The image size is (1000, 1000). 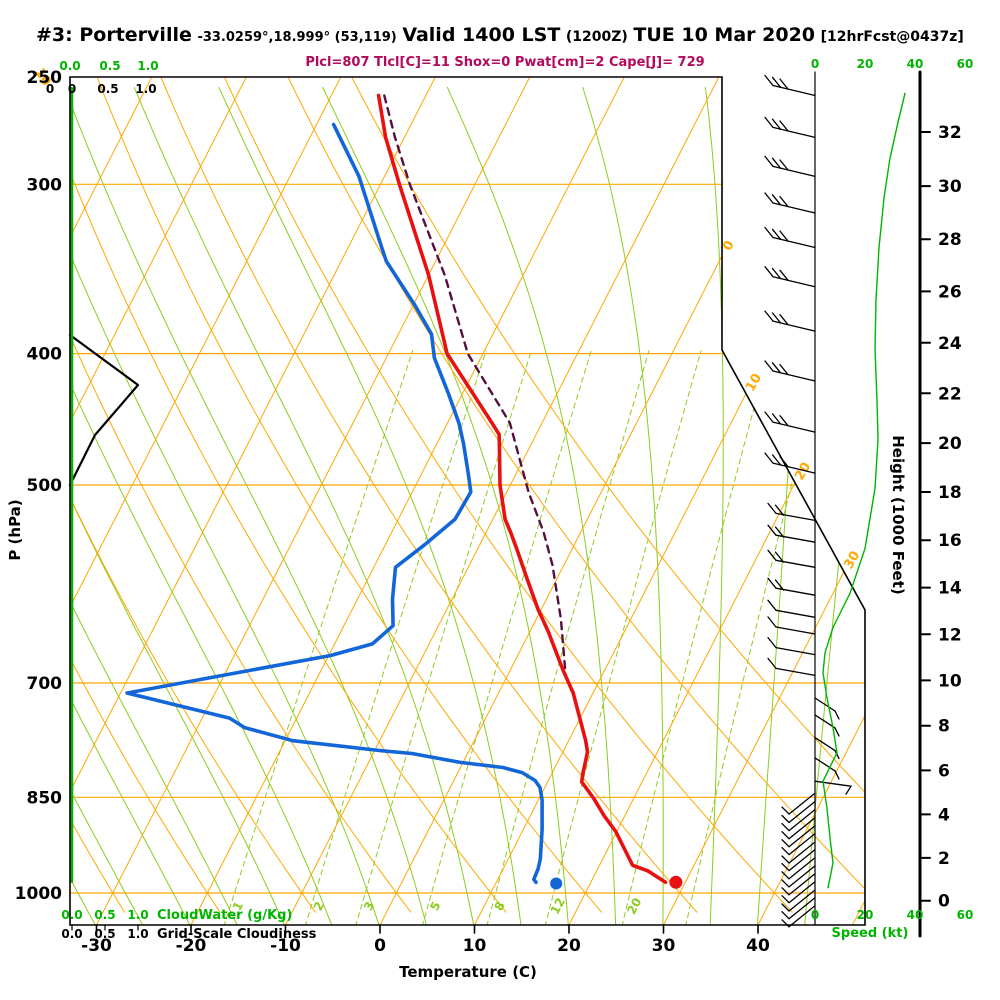 I want to click on wind-speed-curve, so click(x=864, y=490).